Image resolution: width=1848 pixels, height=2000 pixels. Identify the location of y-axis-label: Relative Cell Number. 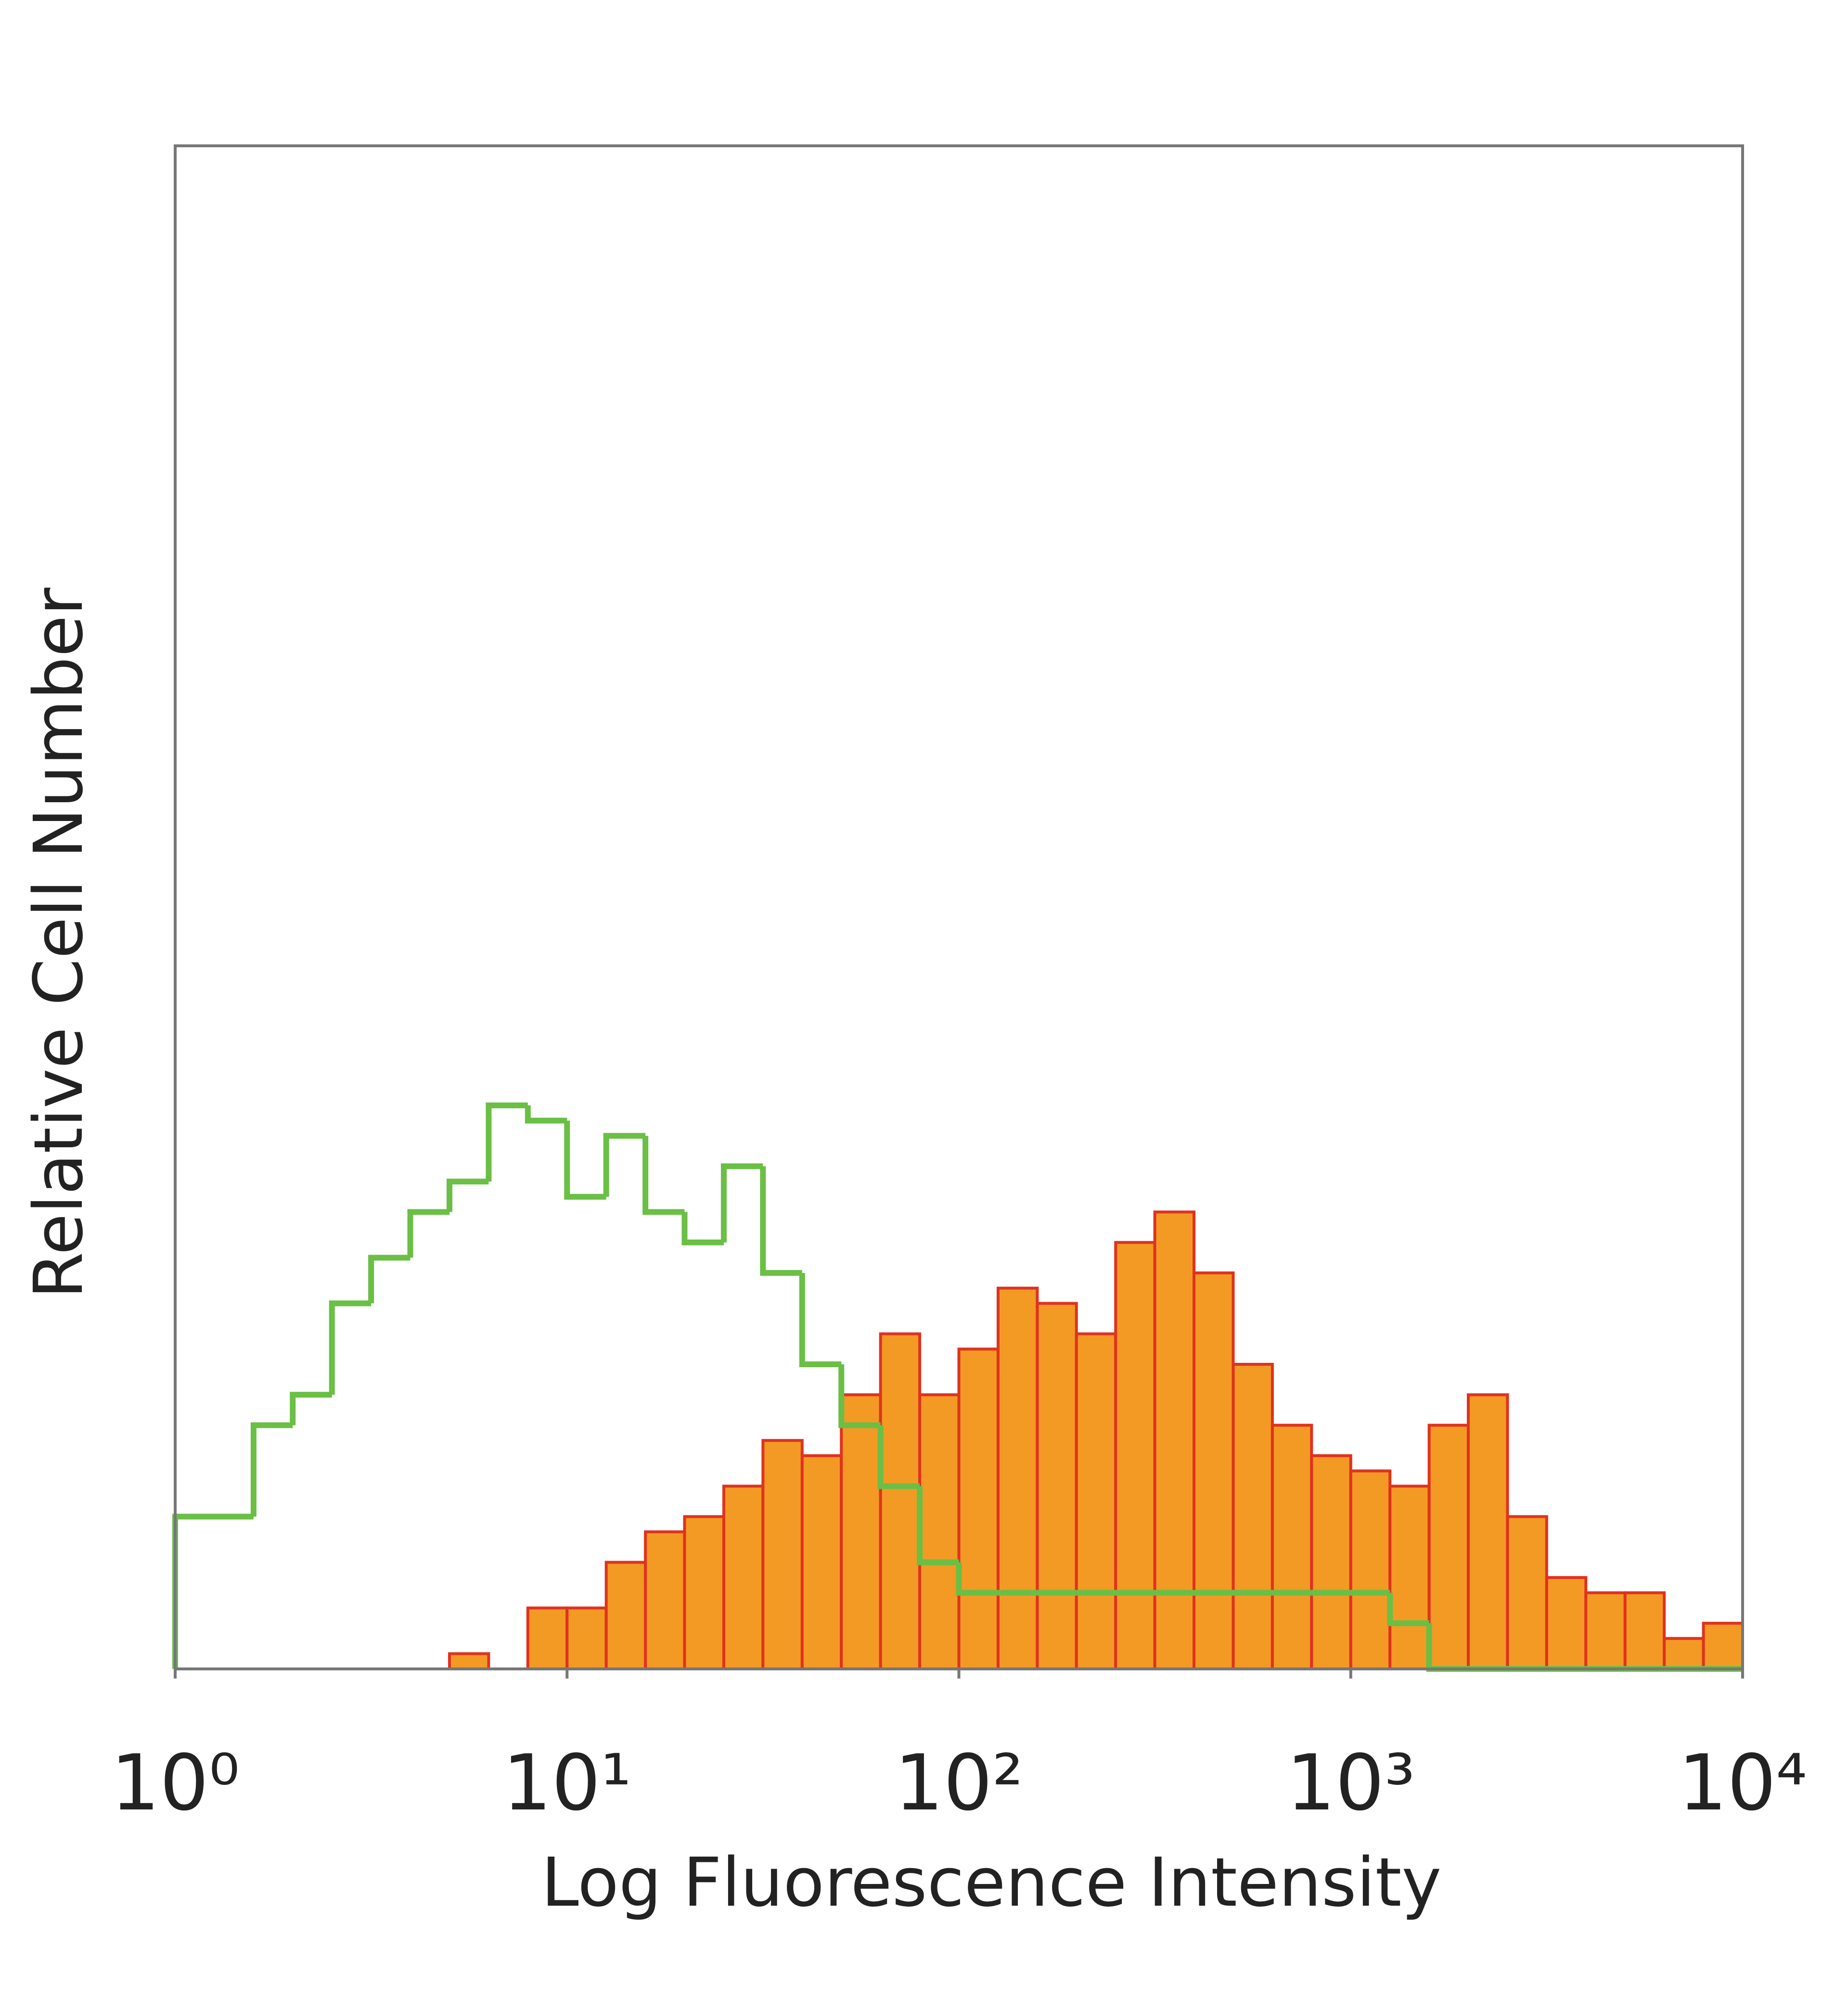
(59, 943).